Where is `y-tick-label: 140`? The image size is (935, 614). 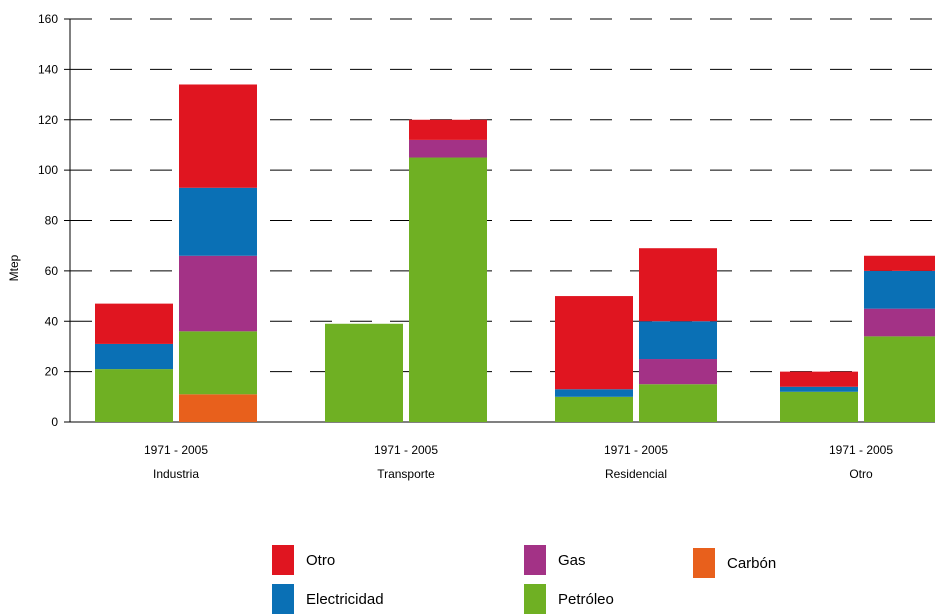
y-tick-label: 140 is located at coordinates (48, 69).